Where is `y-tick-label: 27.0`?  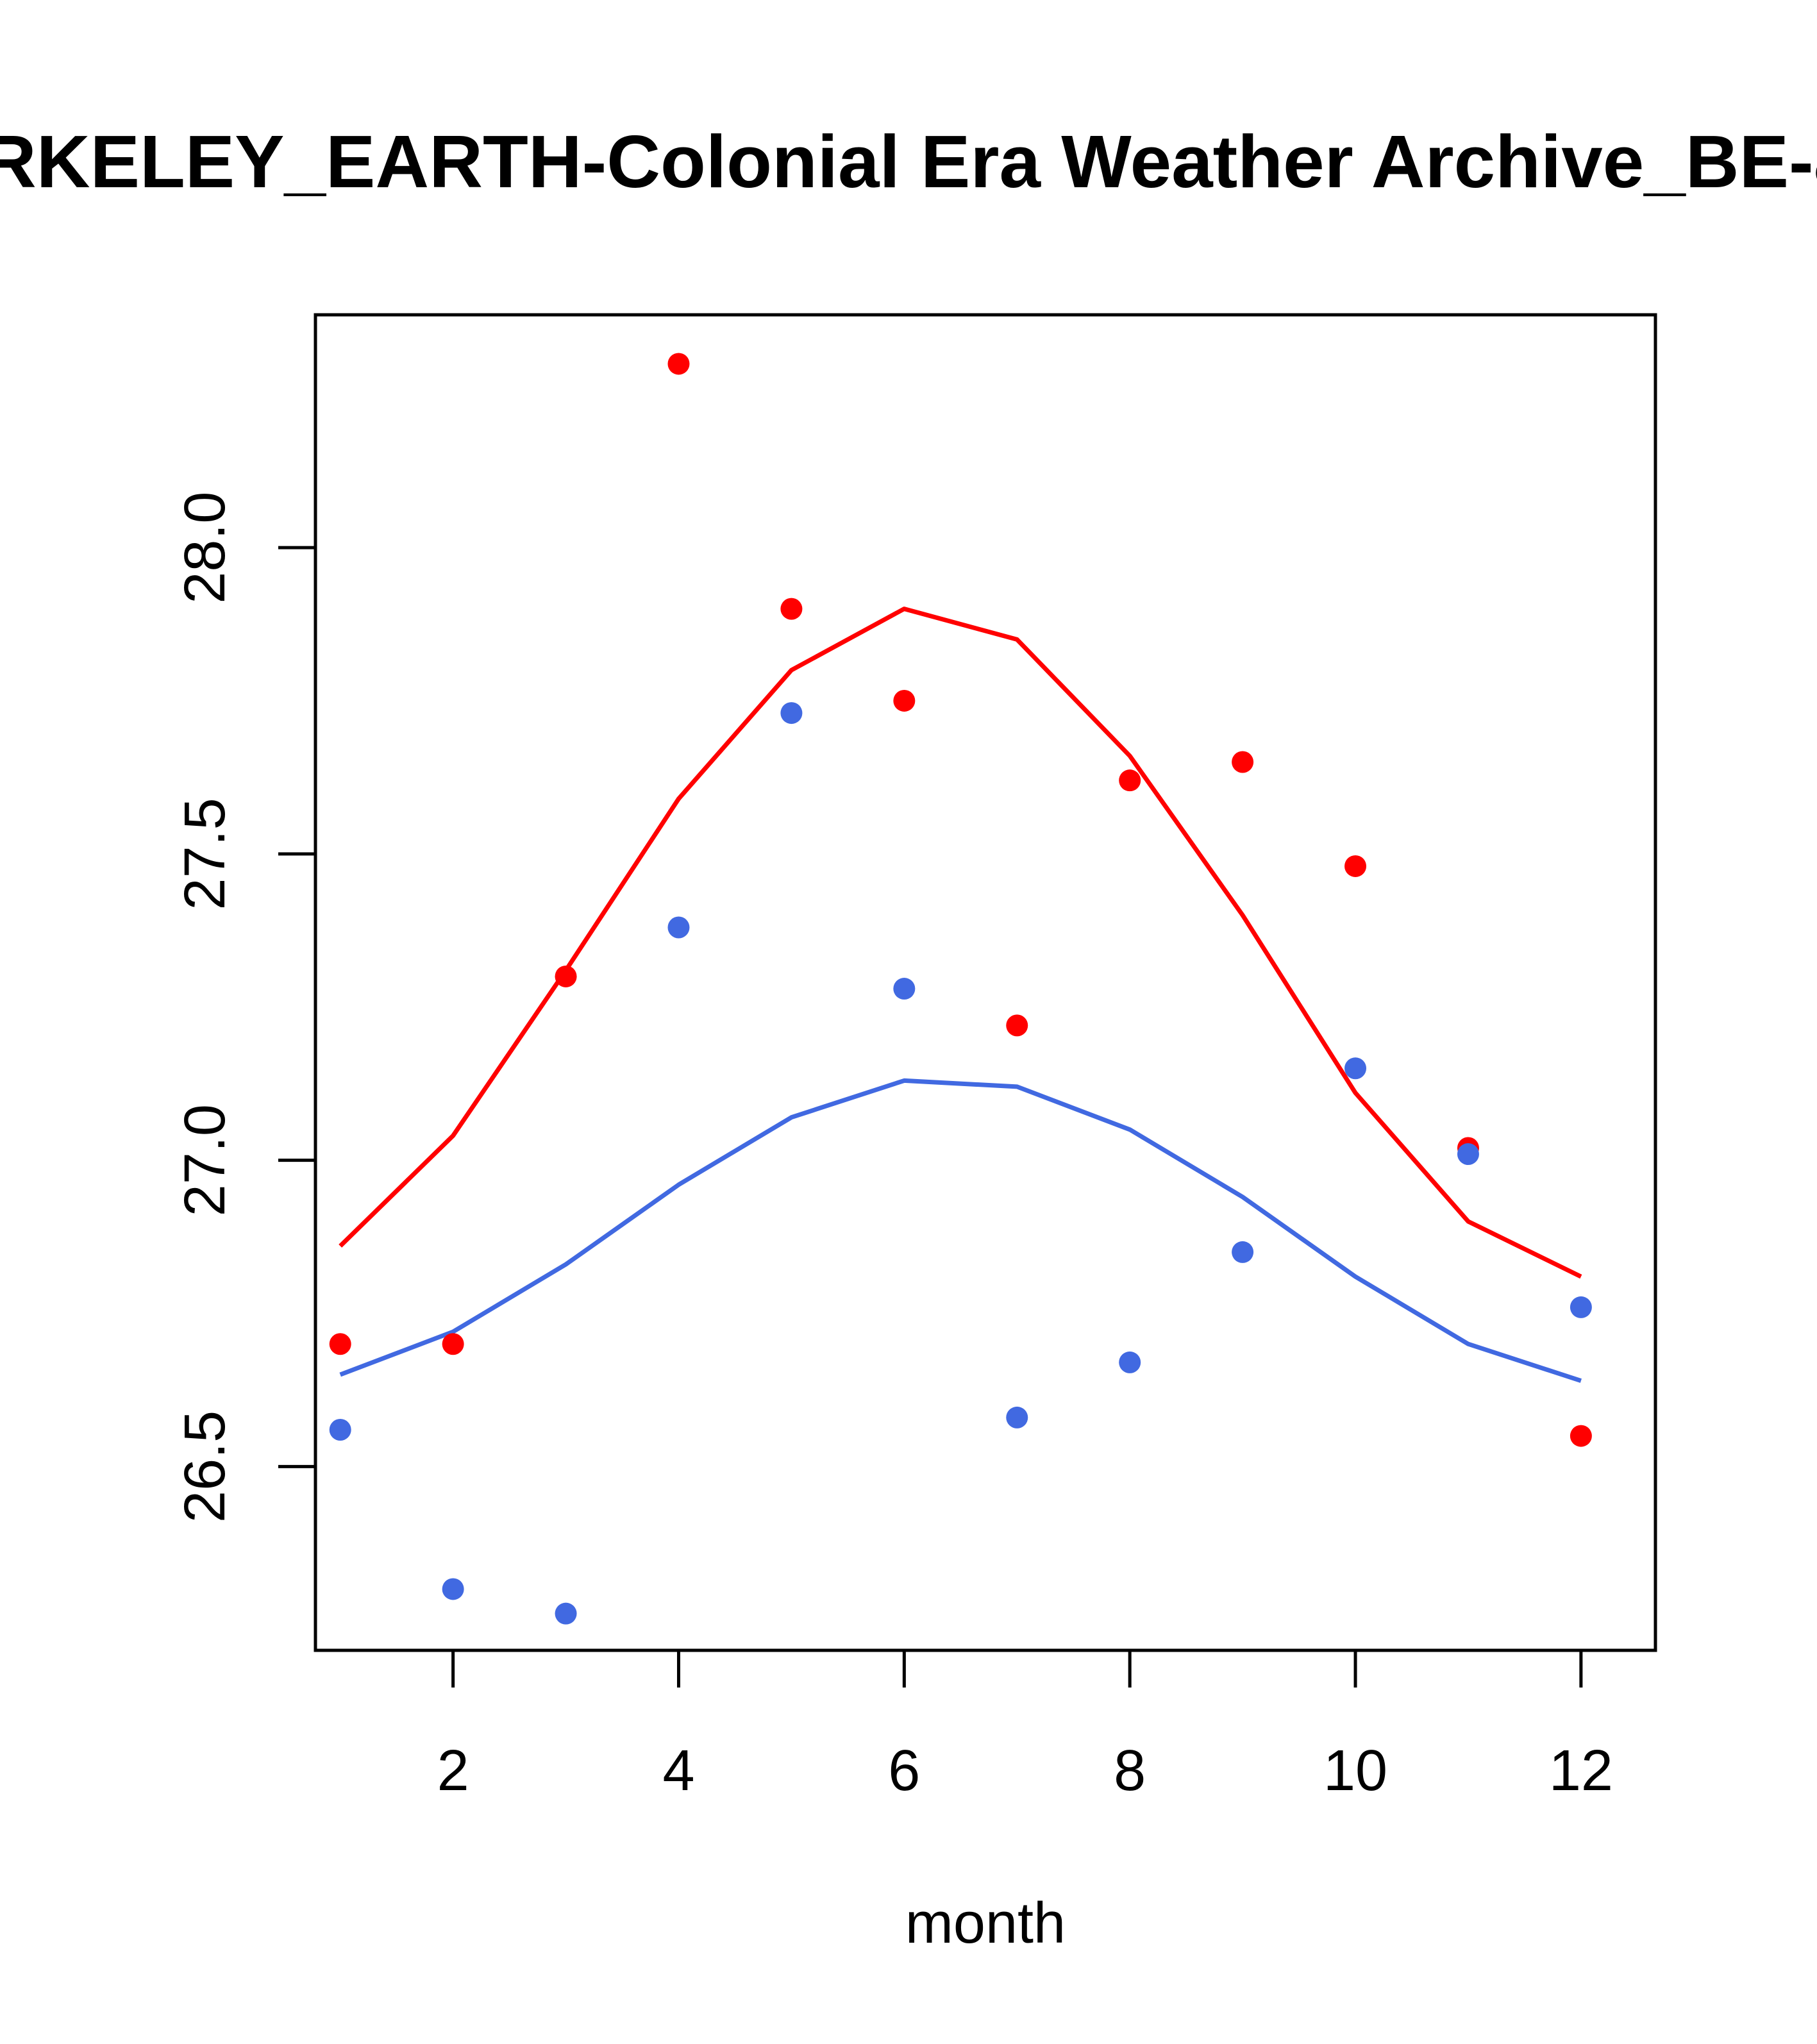
y-tick-label: 27.0 is located at coordinates (205, 1160).